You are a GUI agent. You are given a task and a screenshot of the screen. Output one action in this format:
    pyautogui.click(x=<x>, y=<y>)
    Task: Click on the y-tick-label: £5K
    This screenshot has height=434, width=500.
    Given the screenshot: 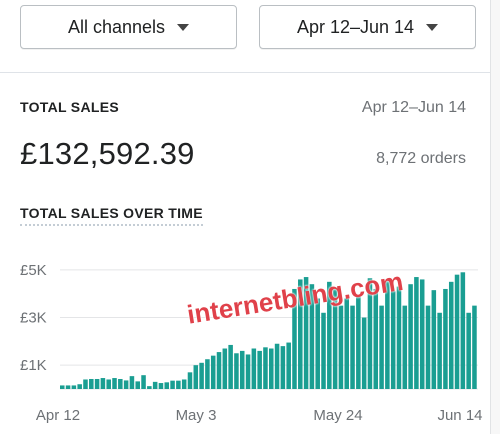 What is the action you would take?
    pyautogui.click(x=33, y=270)
    